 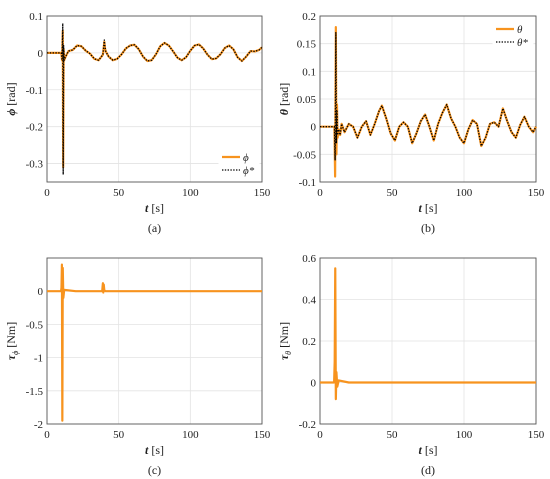 I want to click on y-axis-label: ϕ [rad], so click(x=11, y=98).